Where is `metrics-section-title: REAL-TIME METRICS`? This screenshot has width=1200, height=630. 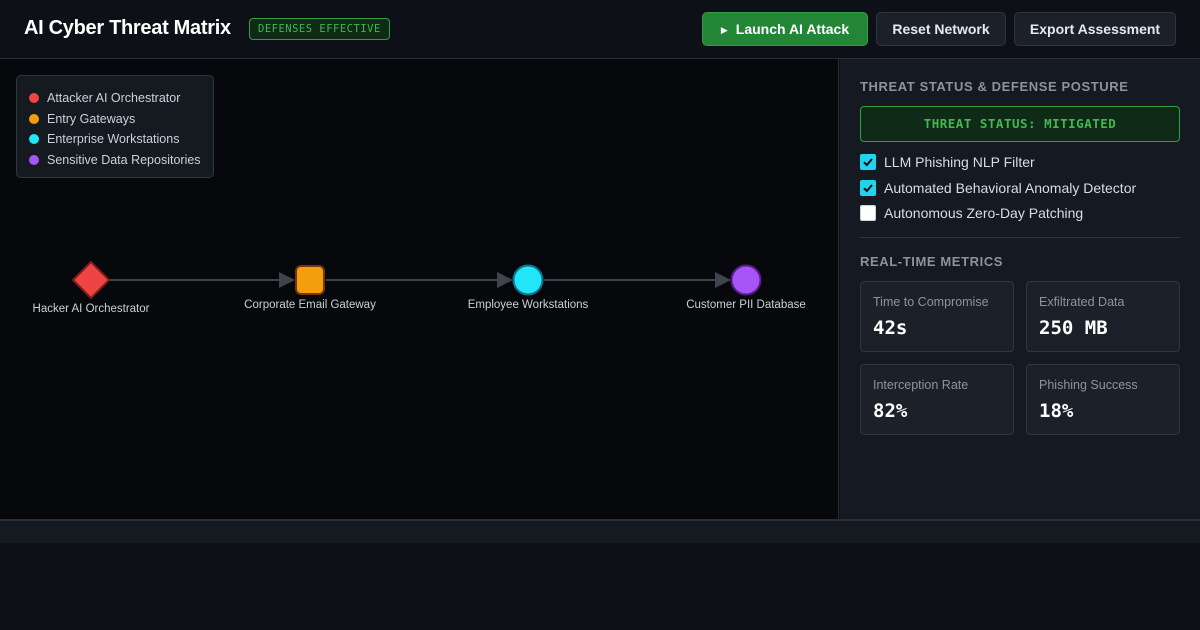 metrics-section-title: REAL-TIME METRICS is located at coordinates (932, 261).